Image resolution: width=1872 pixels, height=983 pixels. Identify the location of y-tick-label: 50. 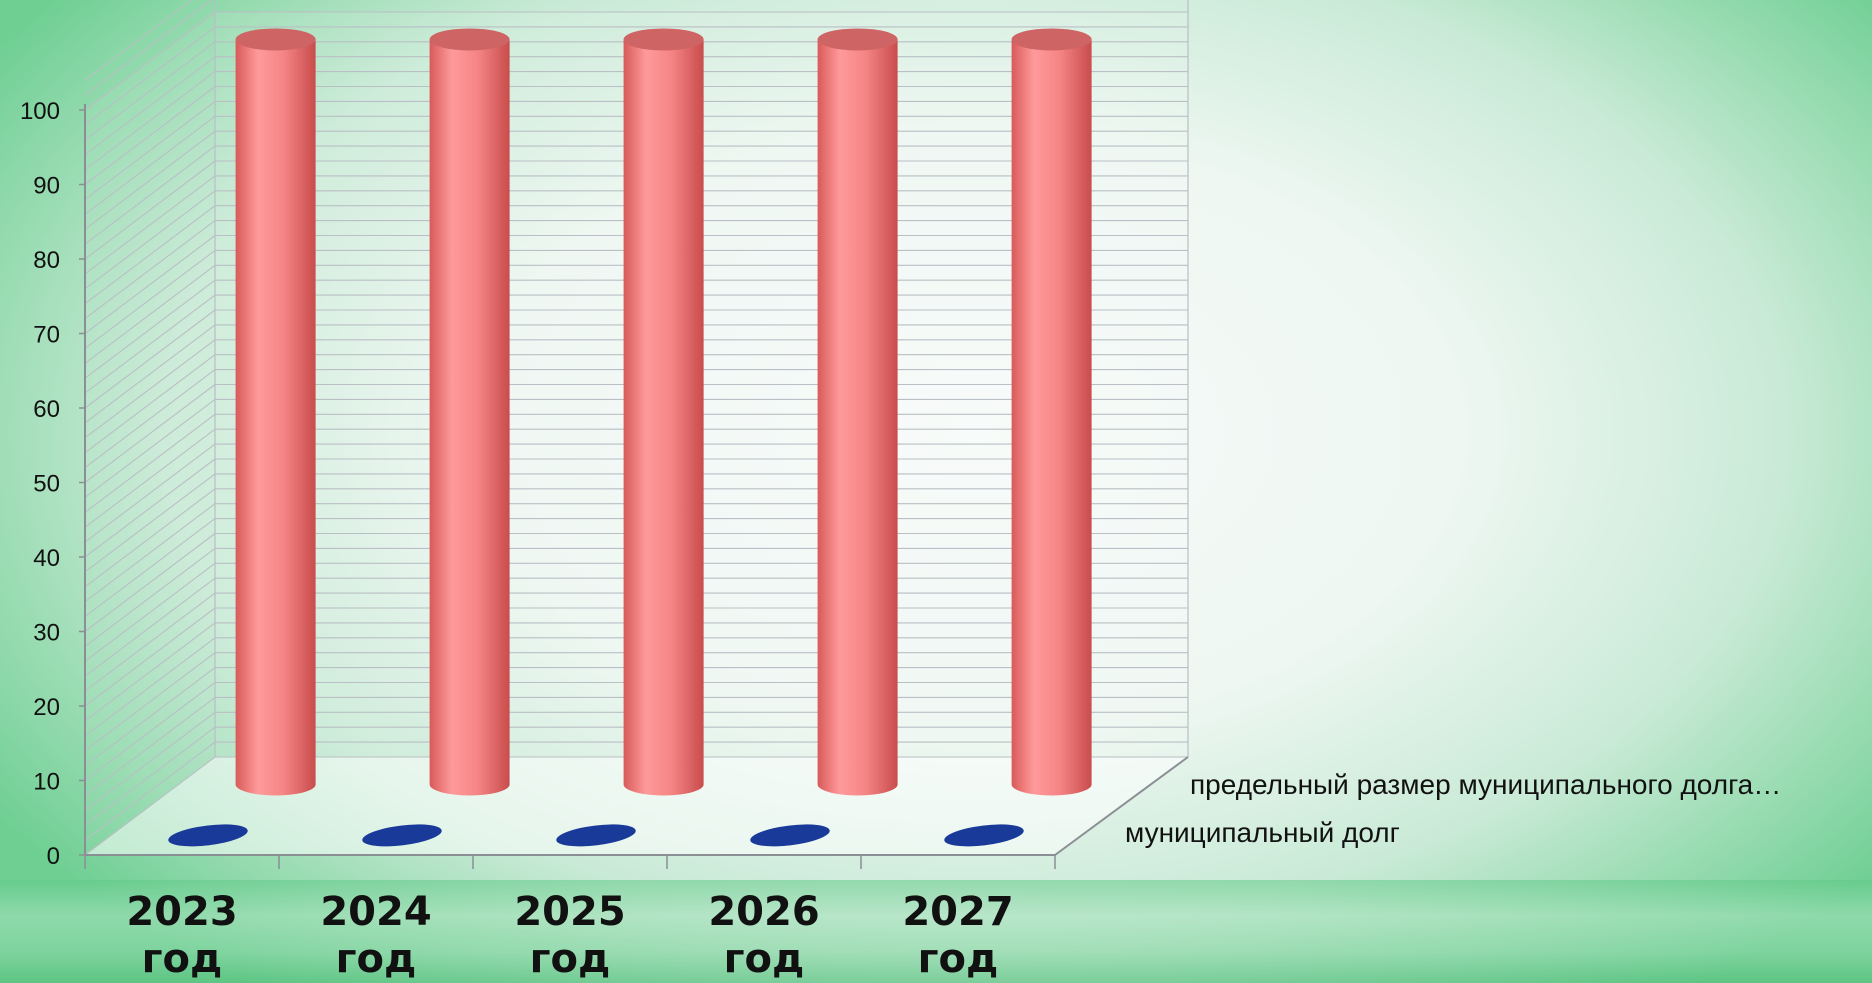
(46, 484).